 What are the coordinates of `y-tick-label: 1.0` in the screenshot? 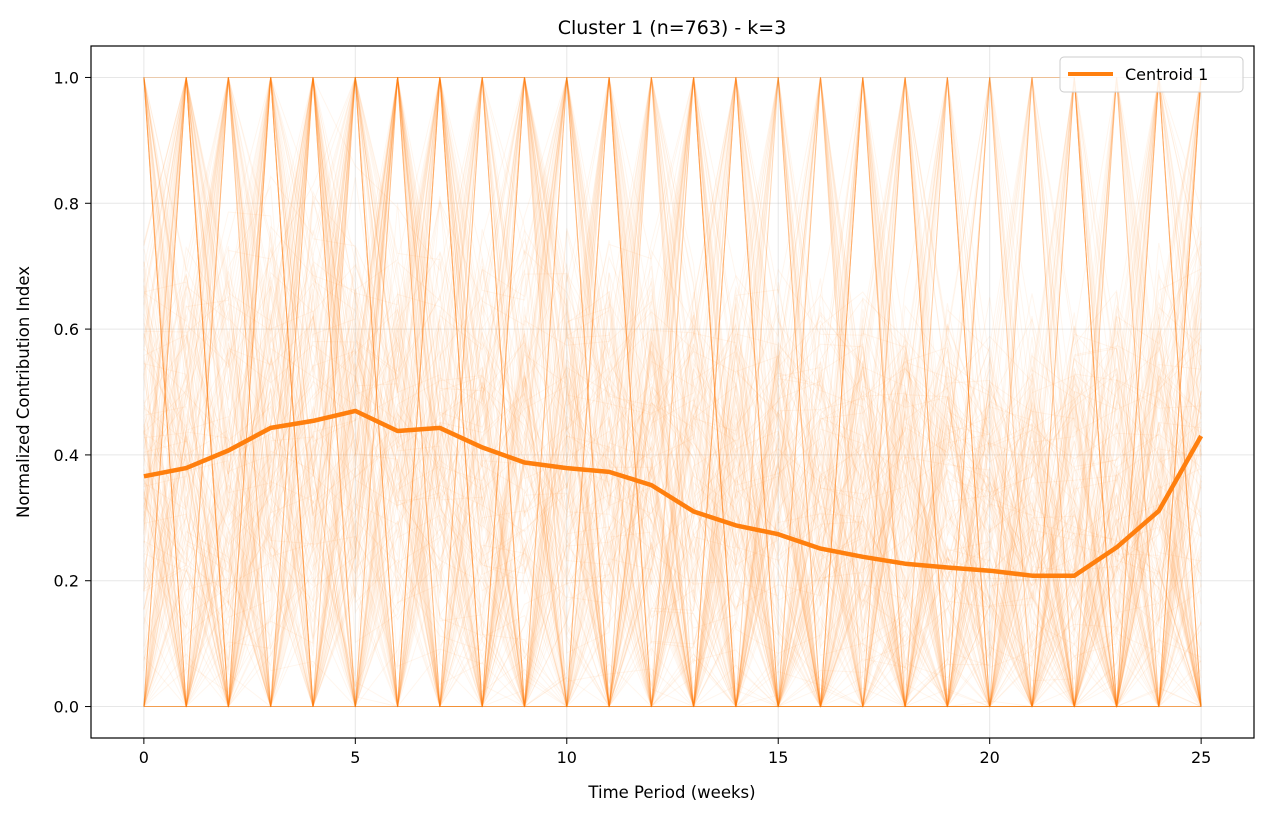 It's located at (66, 77).